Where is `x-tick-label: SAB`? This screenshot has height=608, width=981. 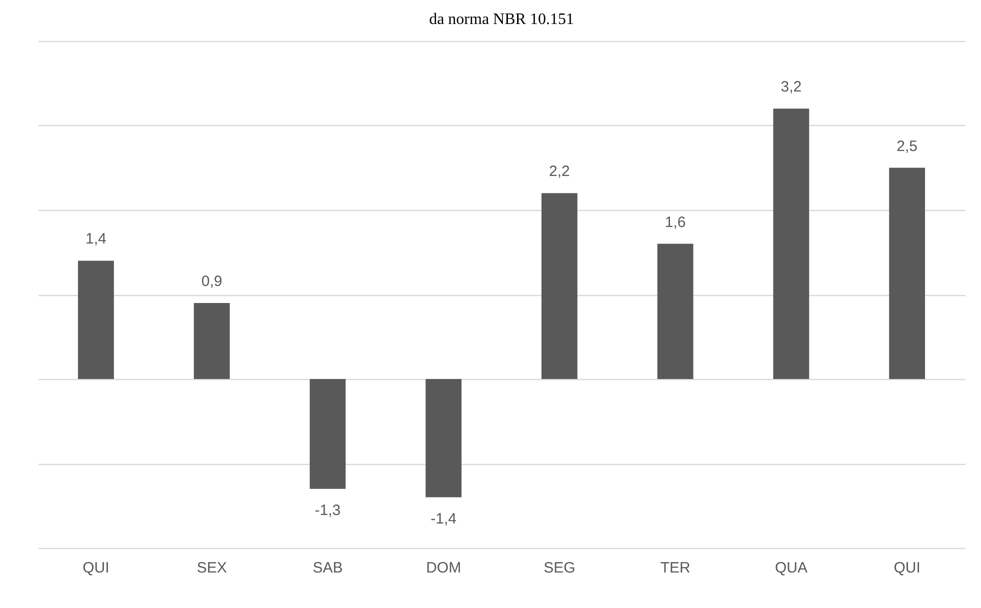 x-tick-label: SAB is located at coordinates (327, 568).